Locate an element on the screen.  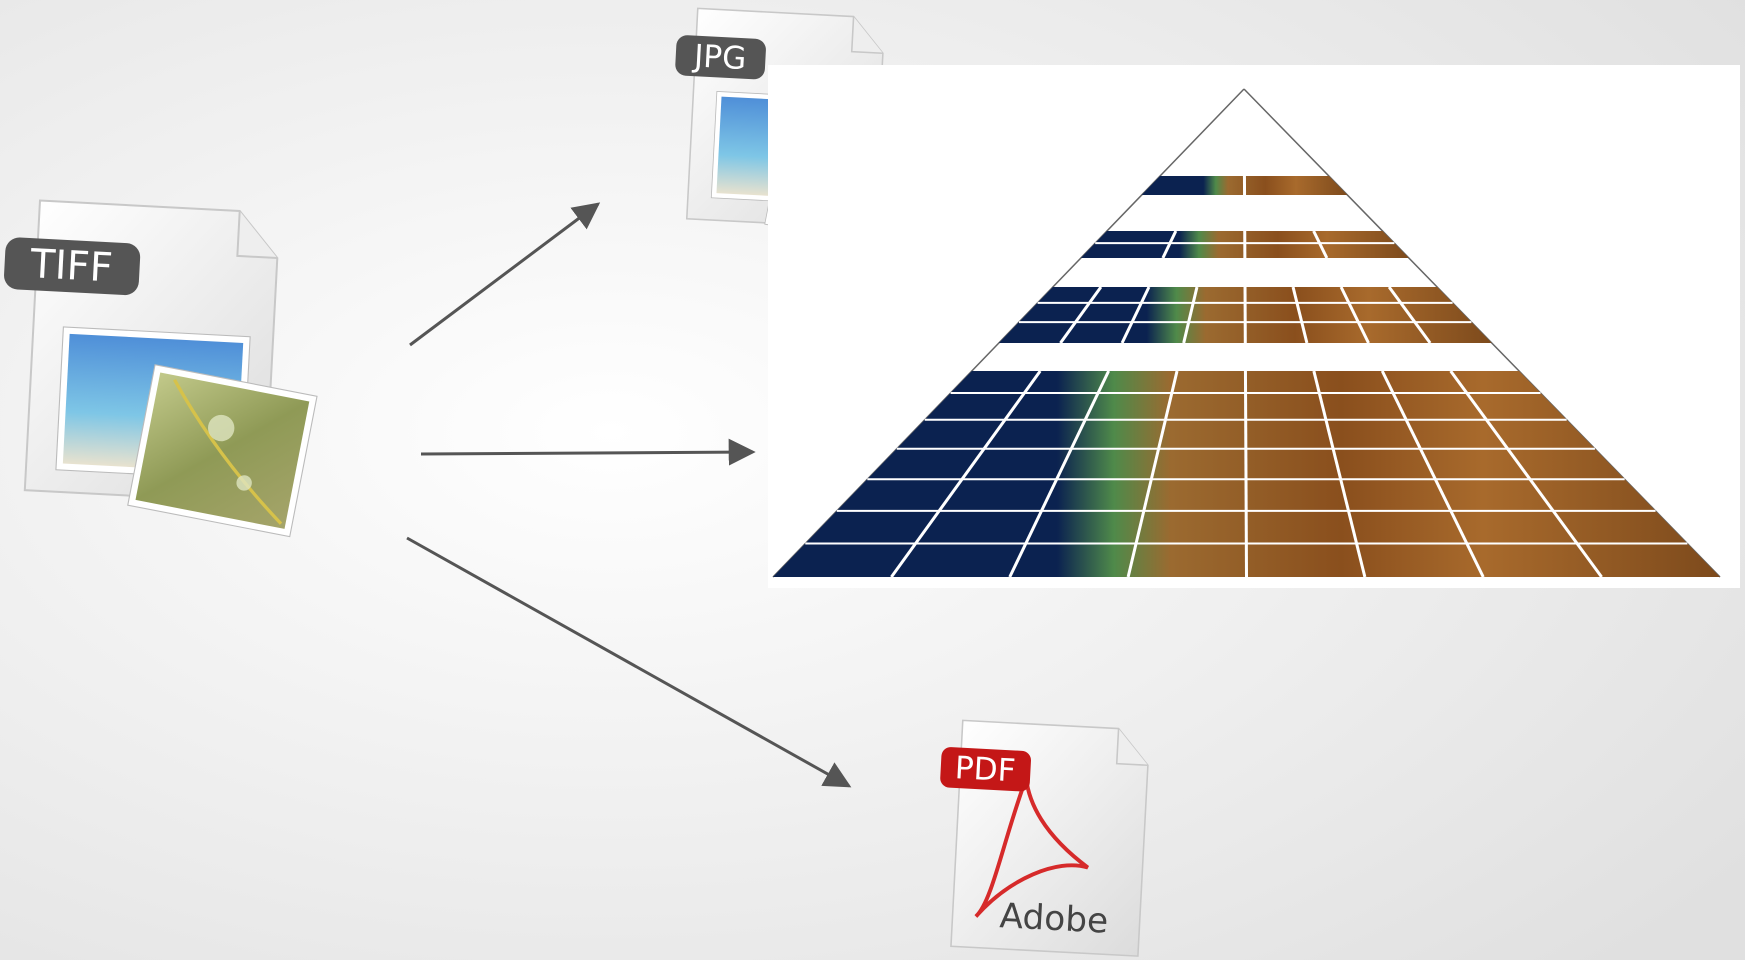
node-label: TIFF is located at coordinates (71, 266).